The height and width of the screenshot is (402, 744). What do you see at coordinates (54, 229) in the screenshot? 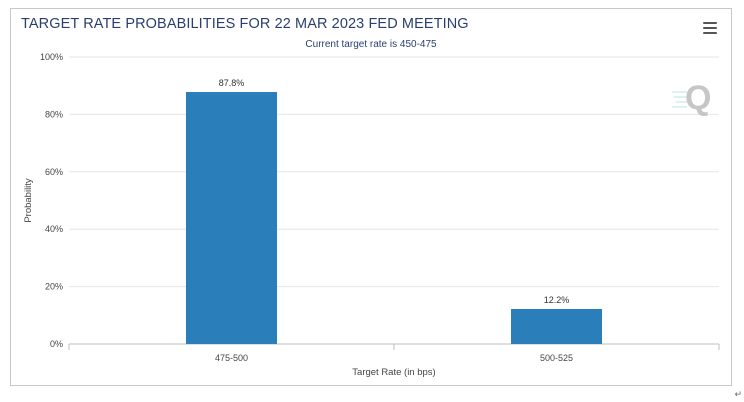
I see `y-tick-label: 40%` at bounding box center [54, 229].